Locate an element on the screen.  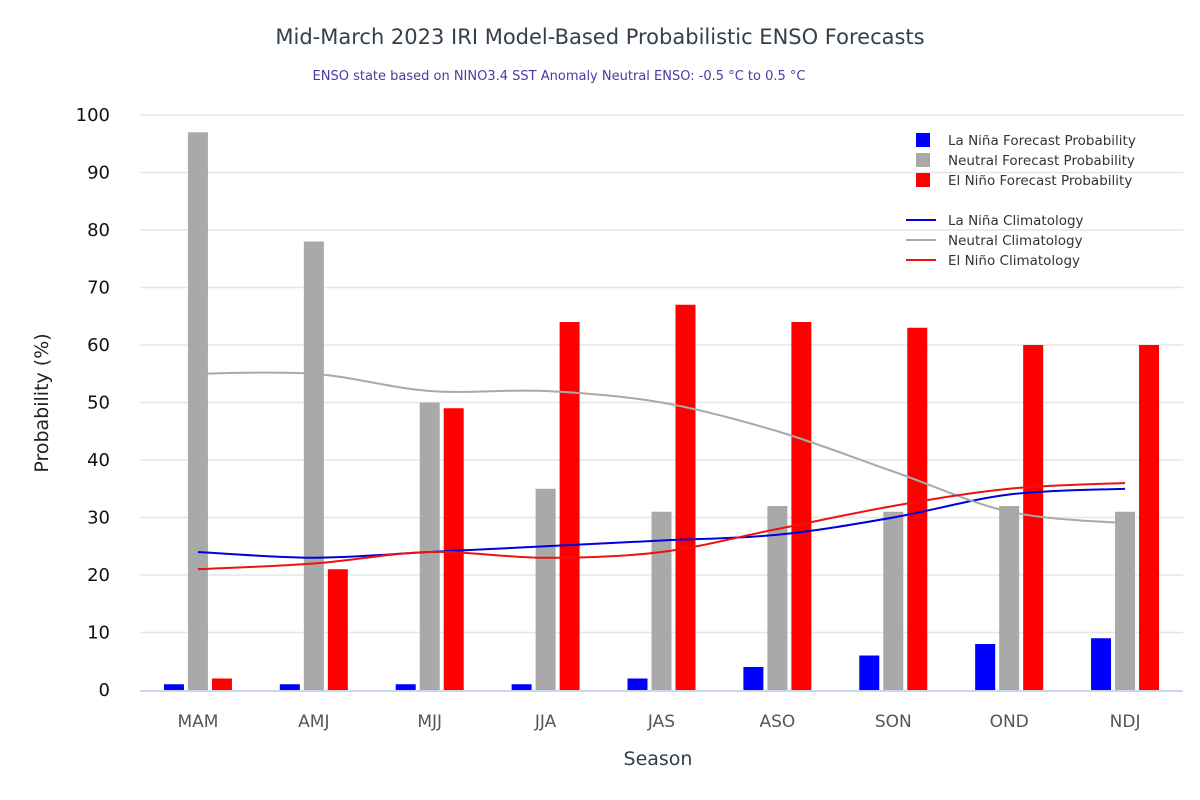
bar-la-nina-mjj is located at coordinates (405, 687).